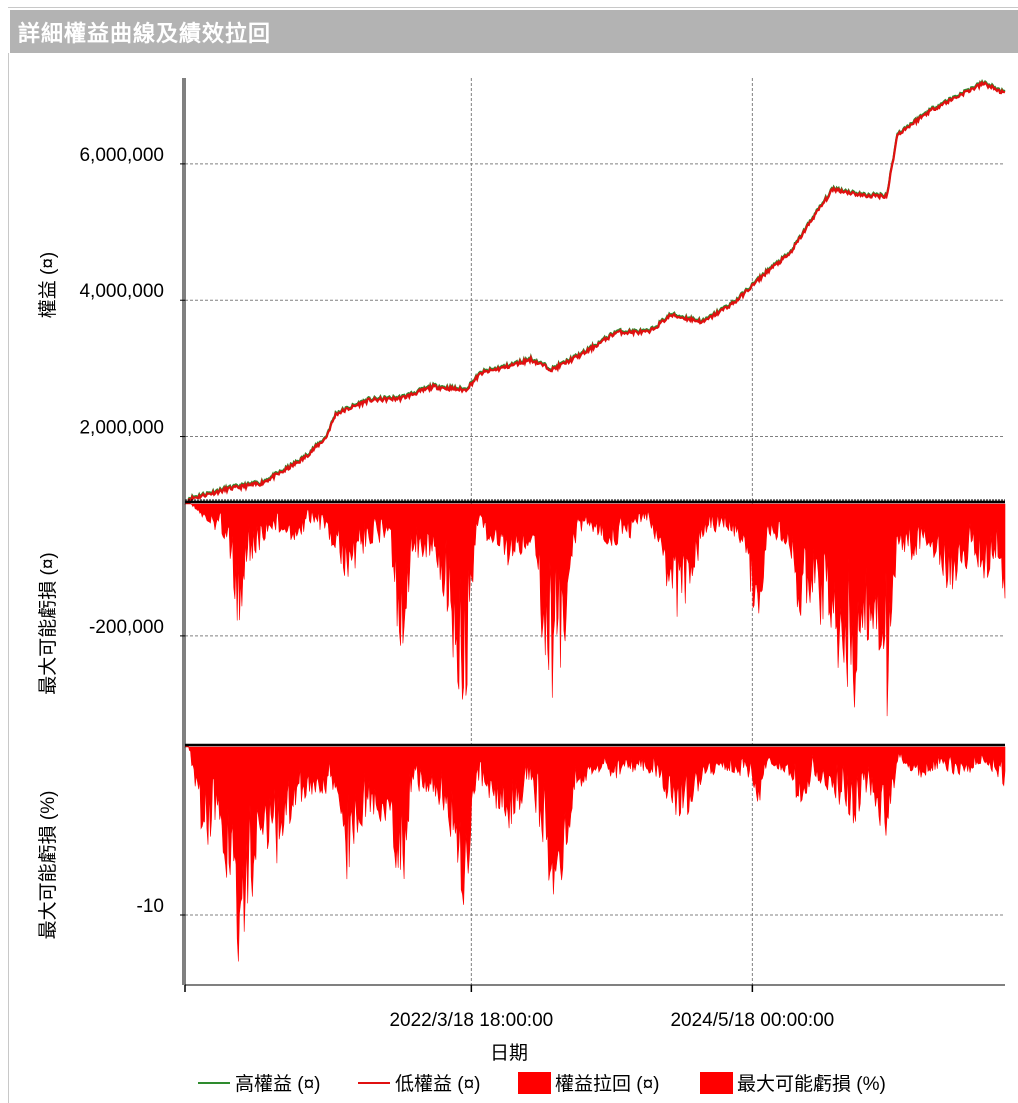  What do you see at coordinates (8, 578) in the screenshot?
I see `left-border` at bounding box center [8, 578].